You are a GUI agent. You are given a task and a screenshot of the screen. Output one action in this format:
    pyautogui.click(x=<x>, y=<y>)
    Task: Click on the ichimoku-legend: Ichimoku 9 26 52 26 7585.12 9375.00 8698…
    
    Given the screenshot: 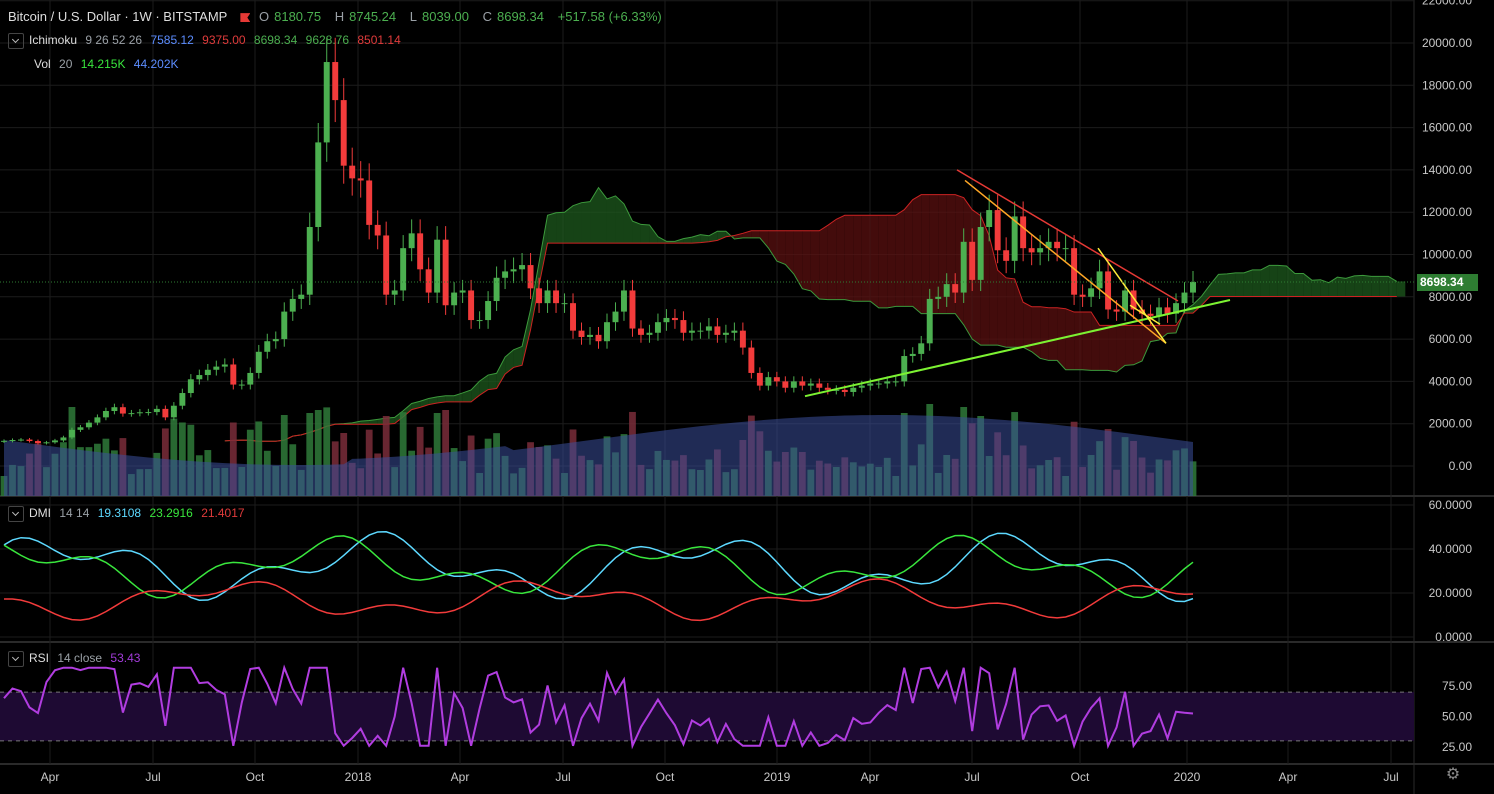 What is the action you would take?
    pyautogui.click(x=207, y=41)
    